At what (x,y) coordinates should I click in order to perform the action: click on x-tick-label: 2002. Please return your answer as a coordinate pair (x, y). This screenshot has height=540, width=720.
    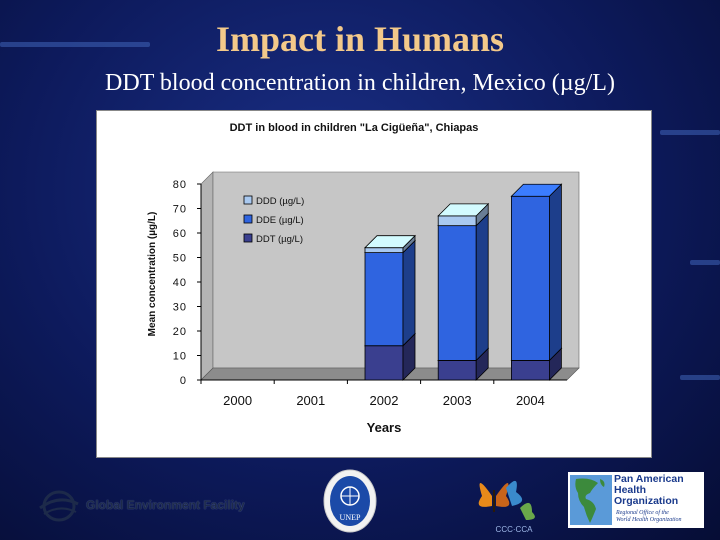
    Looking at the image, I should click on (384, 400).